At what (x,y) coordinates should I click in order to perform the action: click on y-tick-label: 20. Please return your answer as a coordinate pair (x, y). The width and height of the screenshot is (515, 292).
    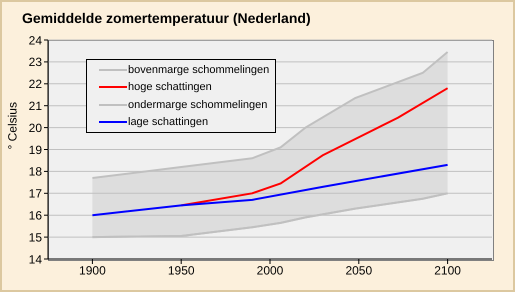
    Looking at the image, I should click on (35, 127).